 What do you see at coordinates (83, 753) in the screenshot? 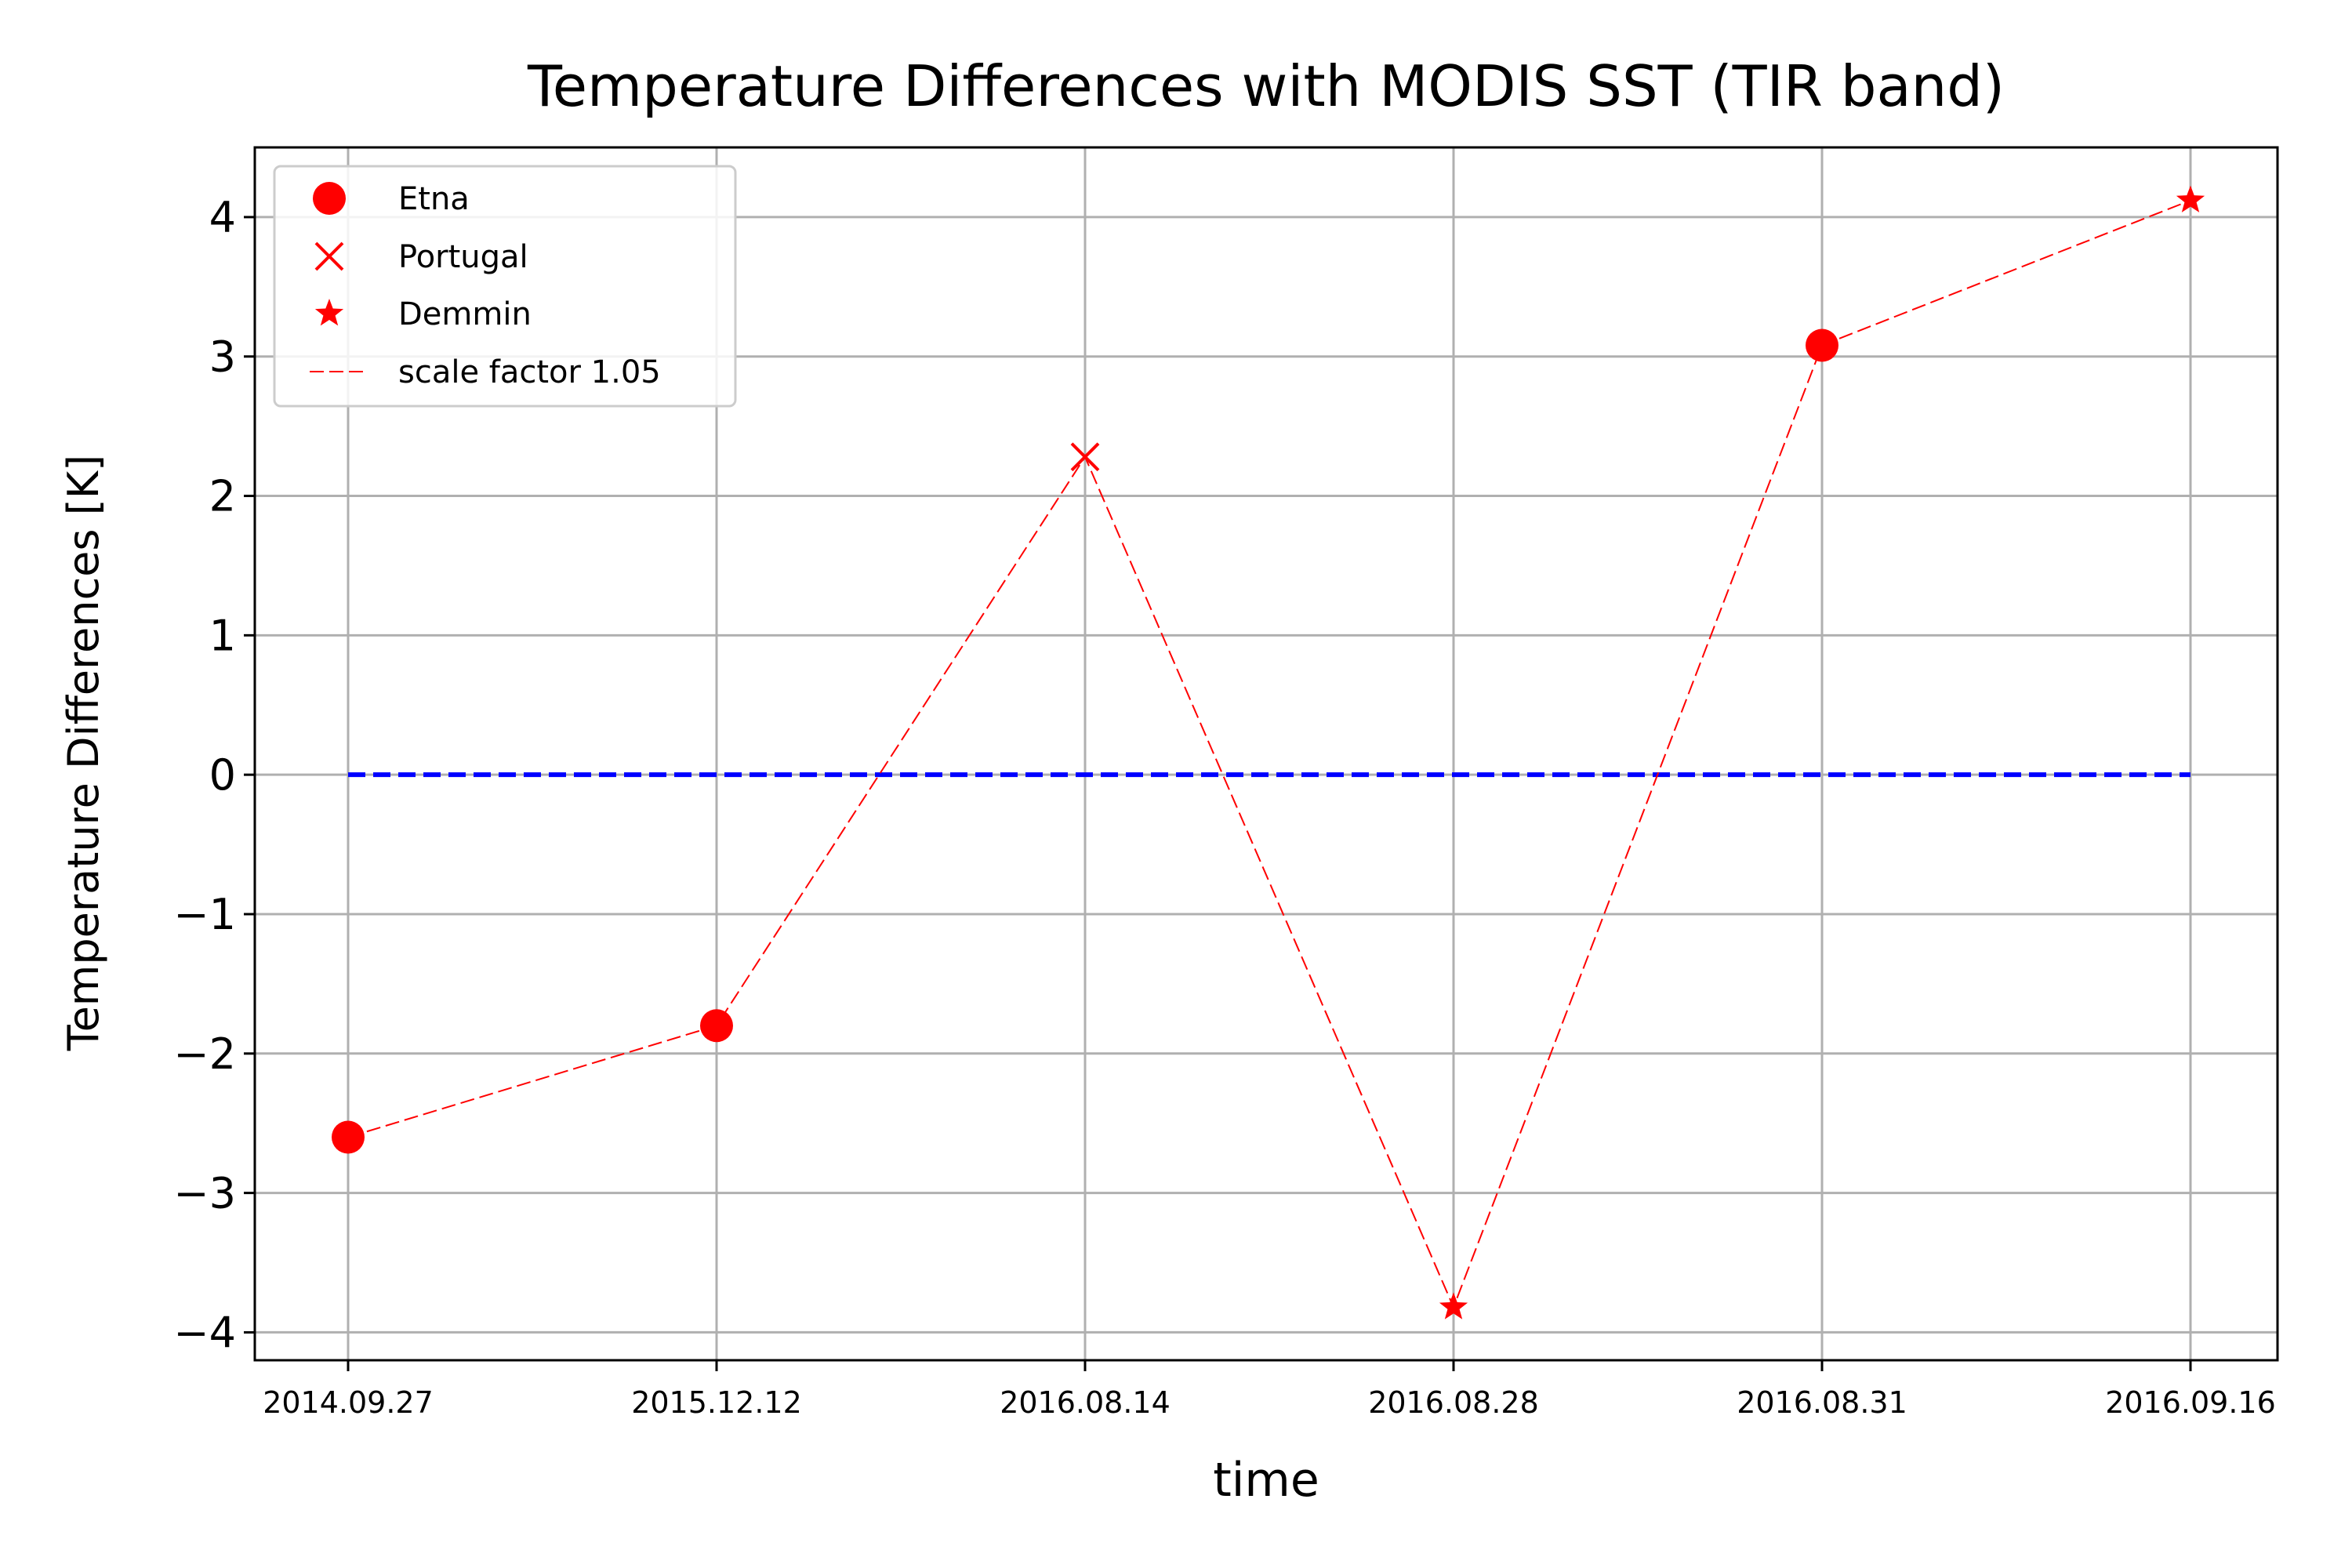
I see `y-axis-label: Temperature Differences [K]` at bounding box center [83, 753].